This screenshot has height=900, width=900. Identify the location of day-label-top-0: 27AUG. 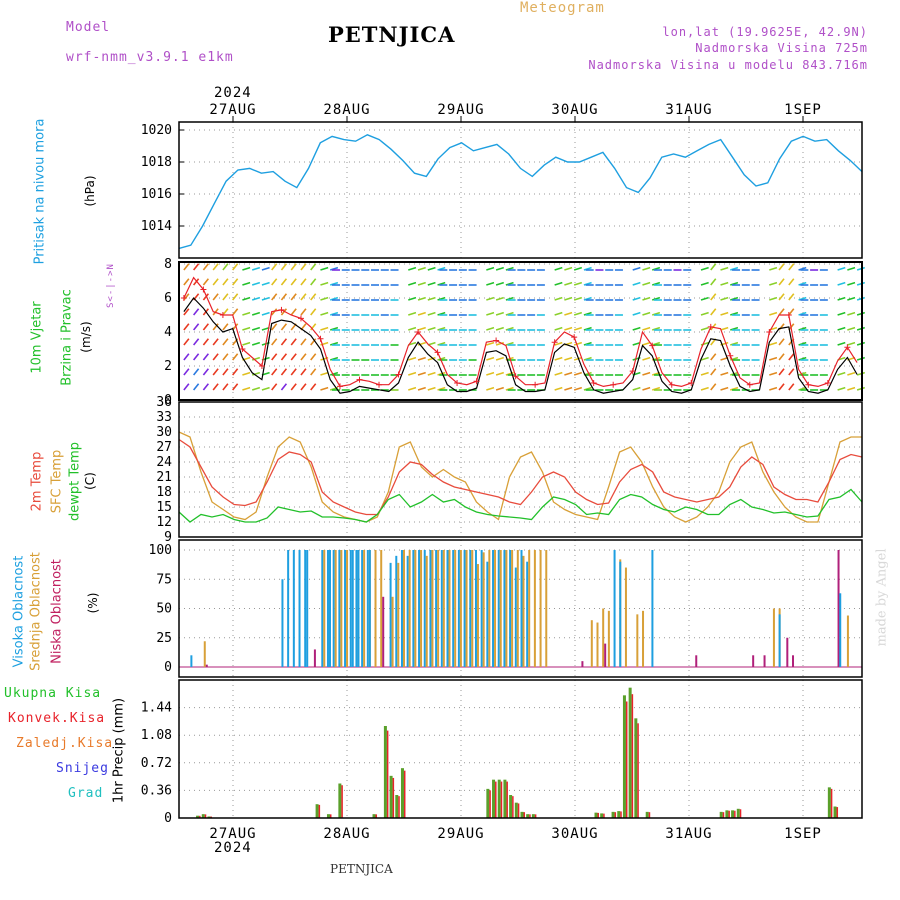
(232, 110).